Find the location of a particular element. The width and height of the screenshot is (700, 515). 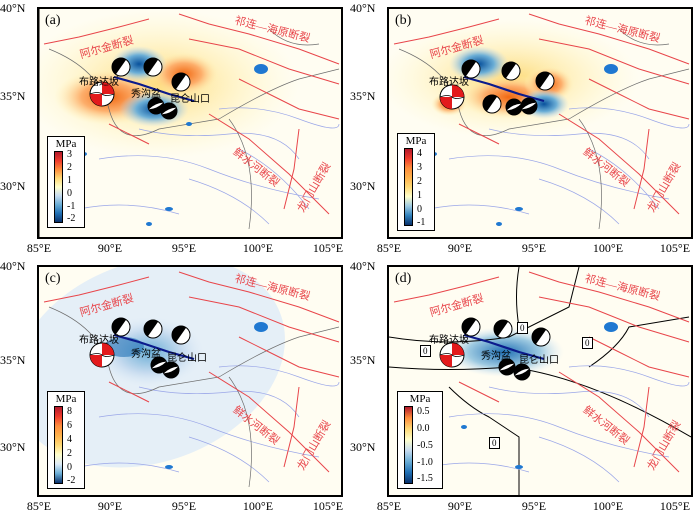

colorbar-tick: 0.0 is located at coordinates (423, 428).